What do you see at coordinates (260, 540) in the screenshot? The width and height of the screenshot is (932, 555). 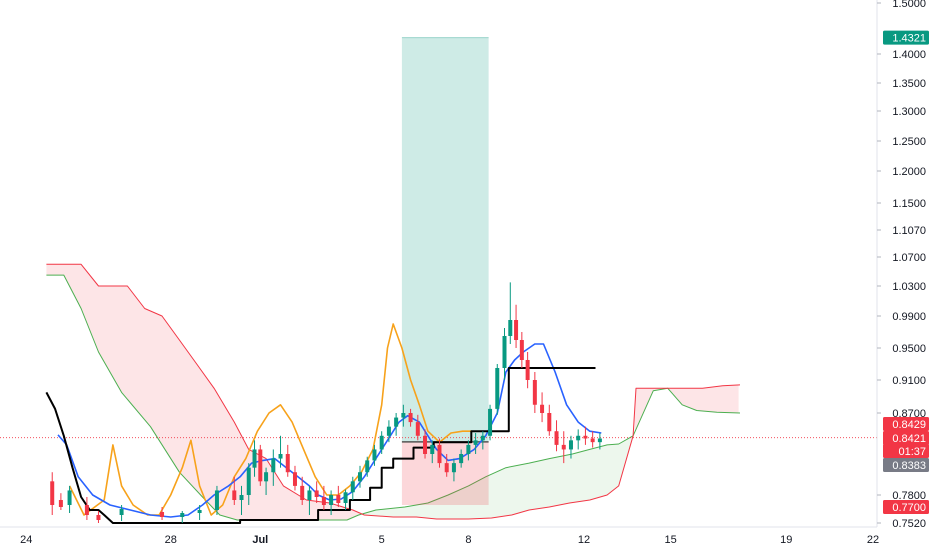 I see `x-tick-label: Jul` at bounding box center [260, 540].